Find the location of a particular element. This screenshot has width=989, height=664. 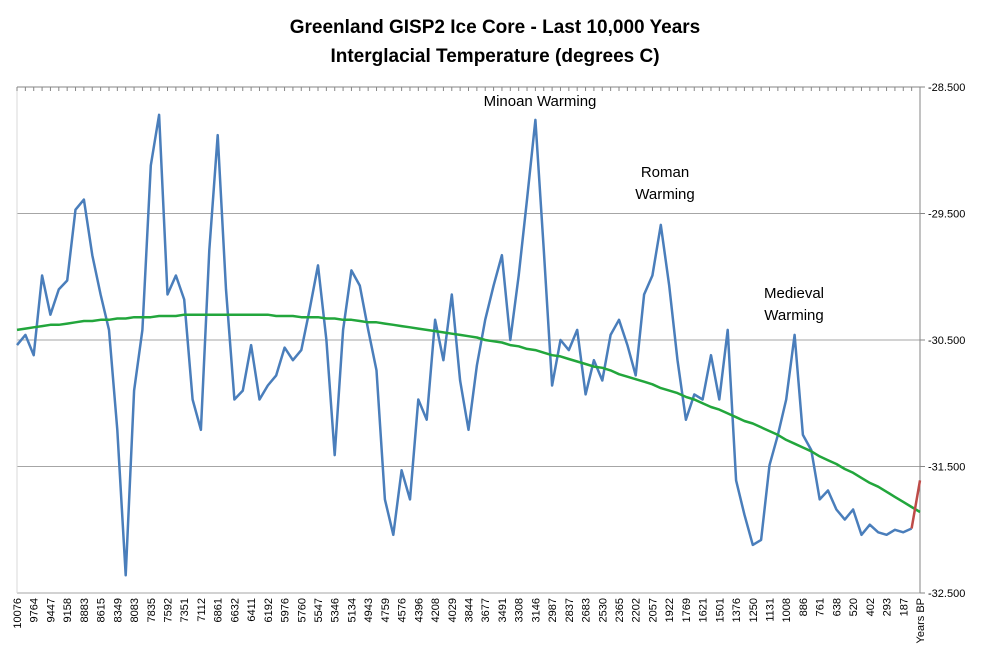

x-tick-label: 8883 is located at coordinates (85, 610).